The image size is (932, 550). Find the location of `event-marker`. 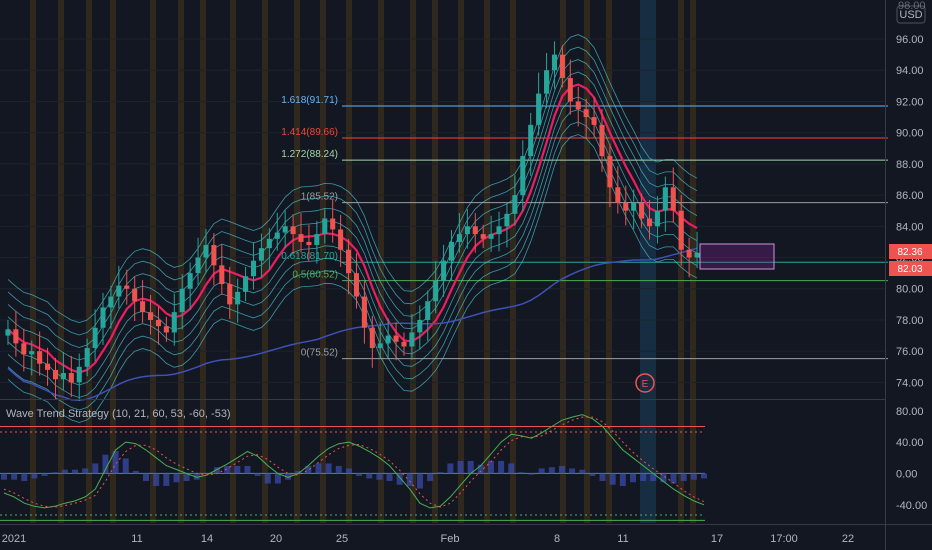

event-marker is located at coordinates (645, 383).